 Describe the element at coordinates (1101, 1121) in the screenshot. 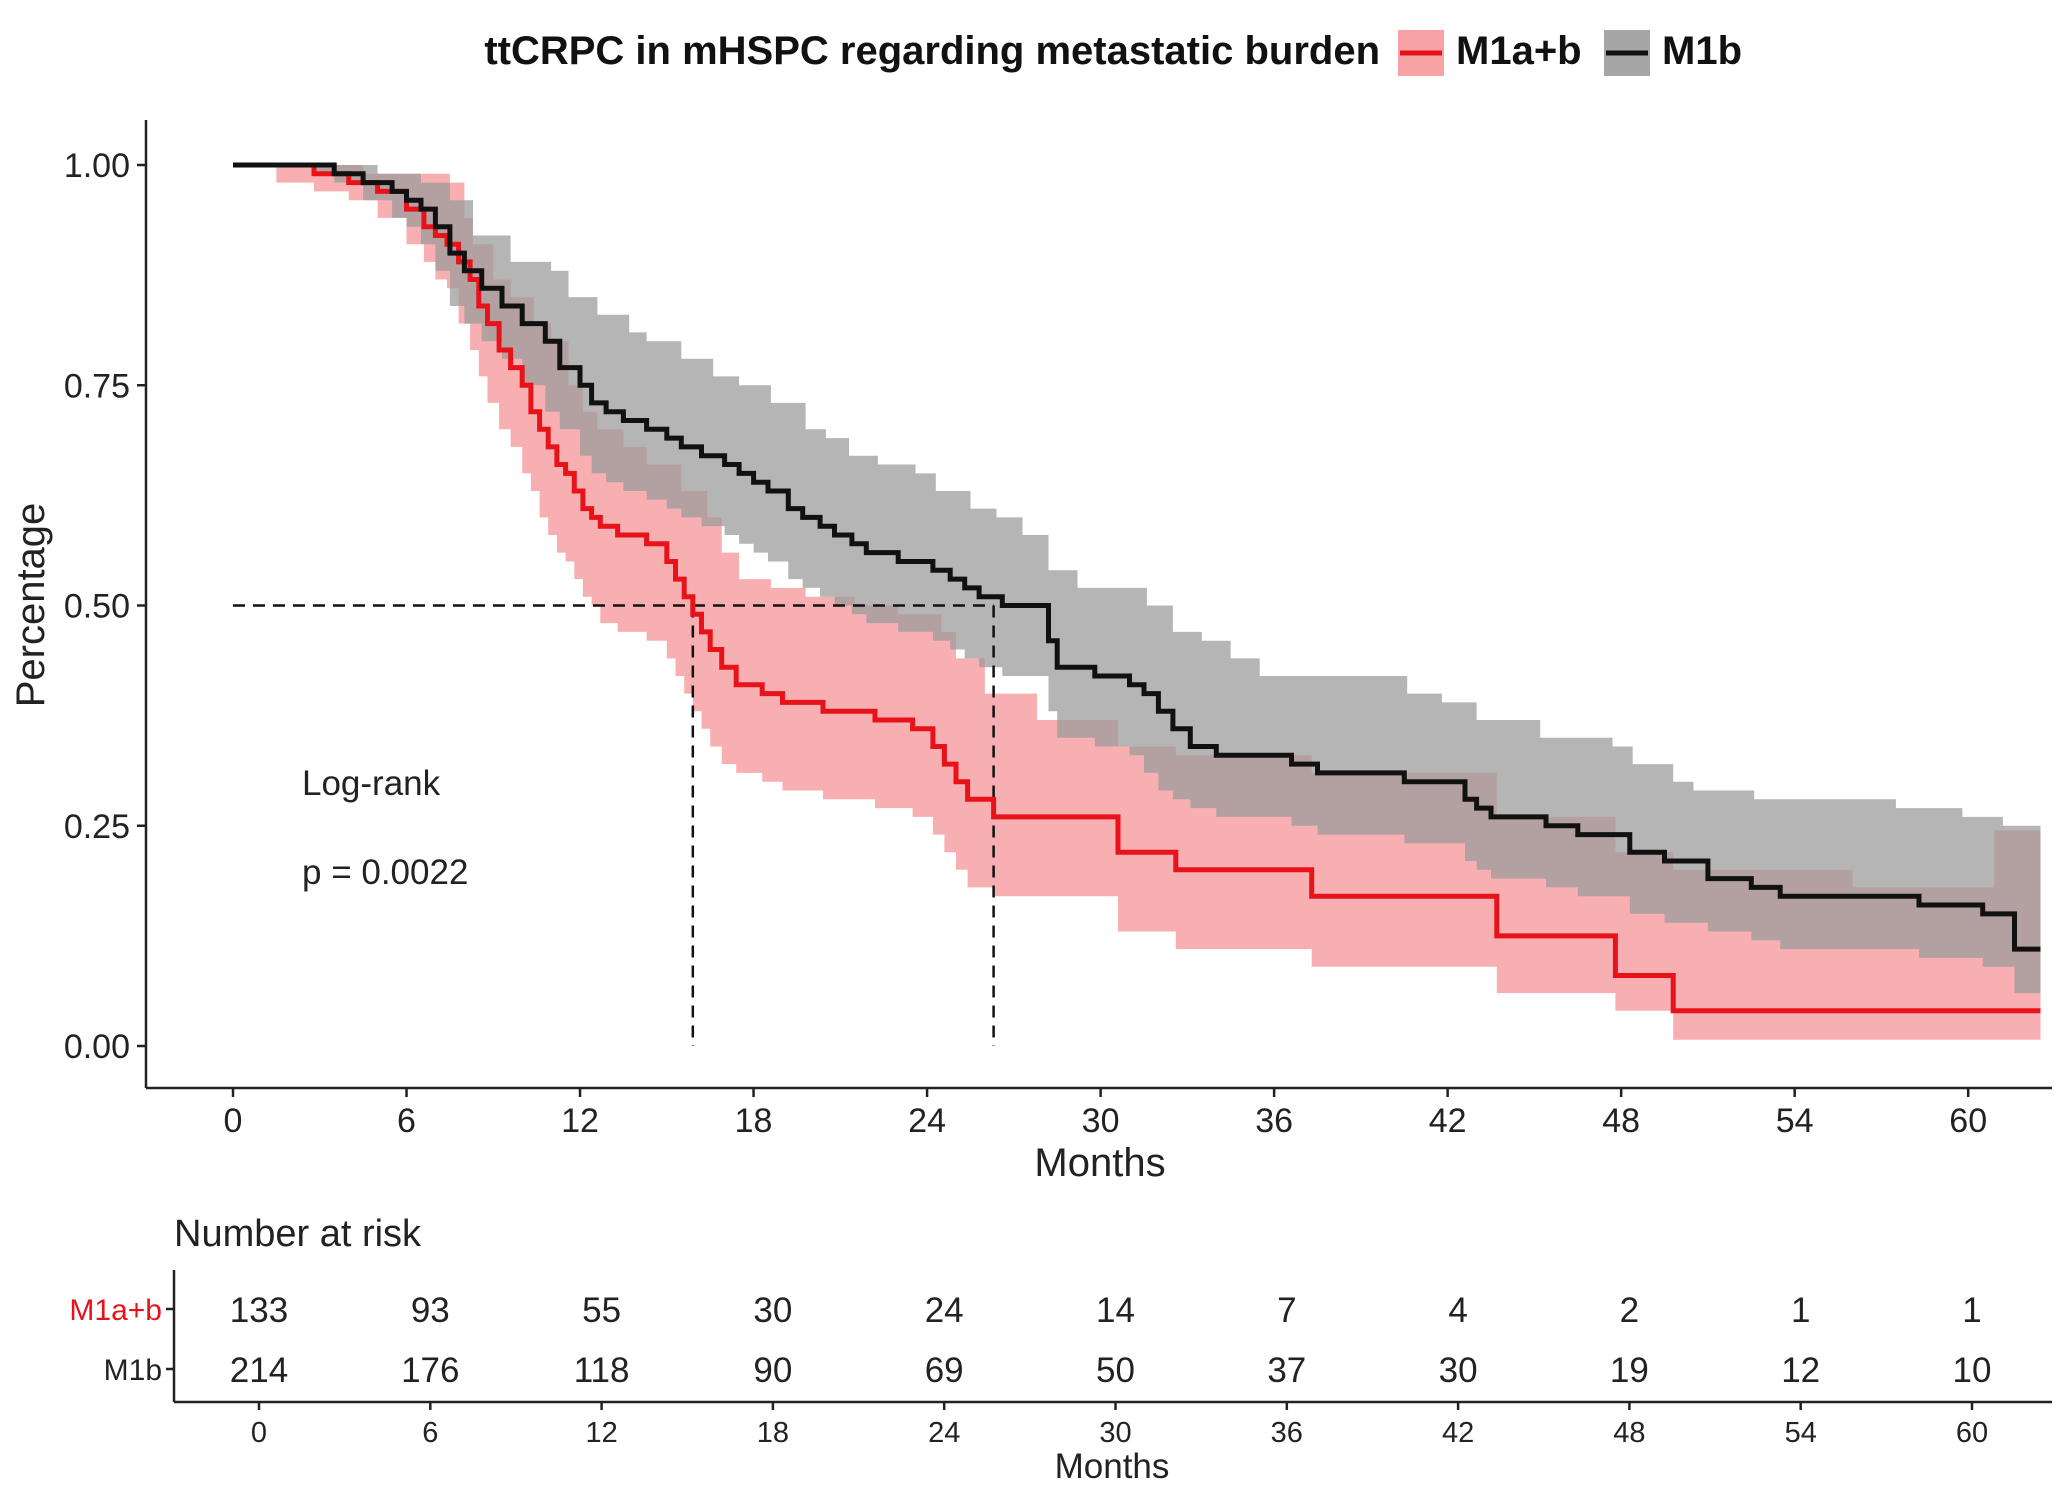

I see `x-tick-label: 30` at that location.